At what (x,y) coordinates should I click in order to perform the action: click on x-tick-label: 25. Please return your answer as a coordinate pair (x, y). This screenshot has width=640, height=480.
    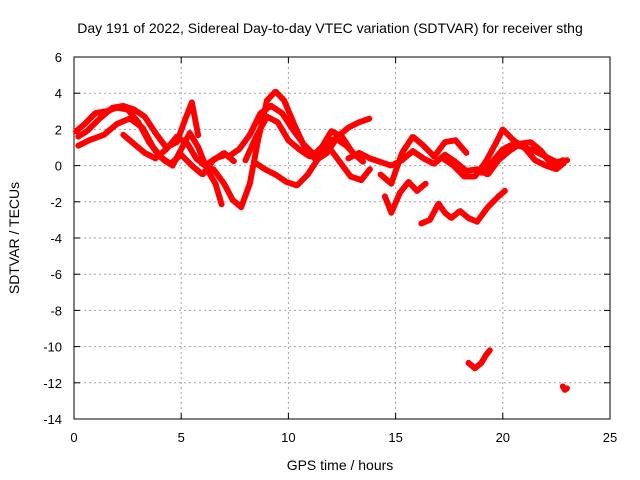
    Looking at the image, I should click on (610, 437).